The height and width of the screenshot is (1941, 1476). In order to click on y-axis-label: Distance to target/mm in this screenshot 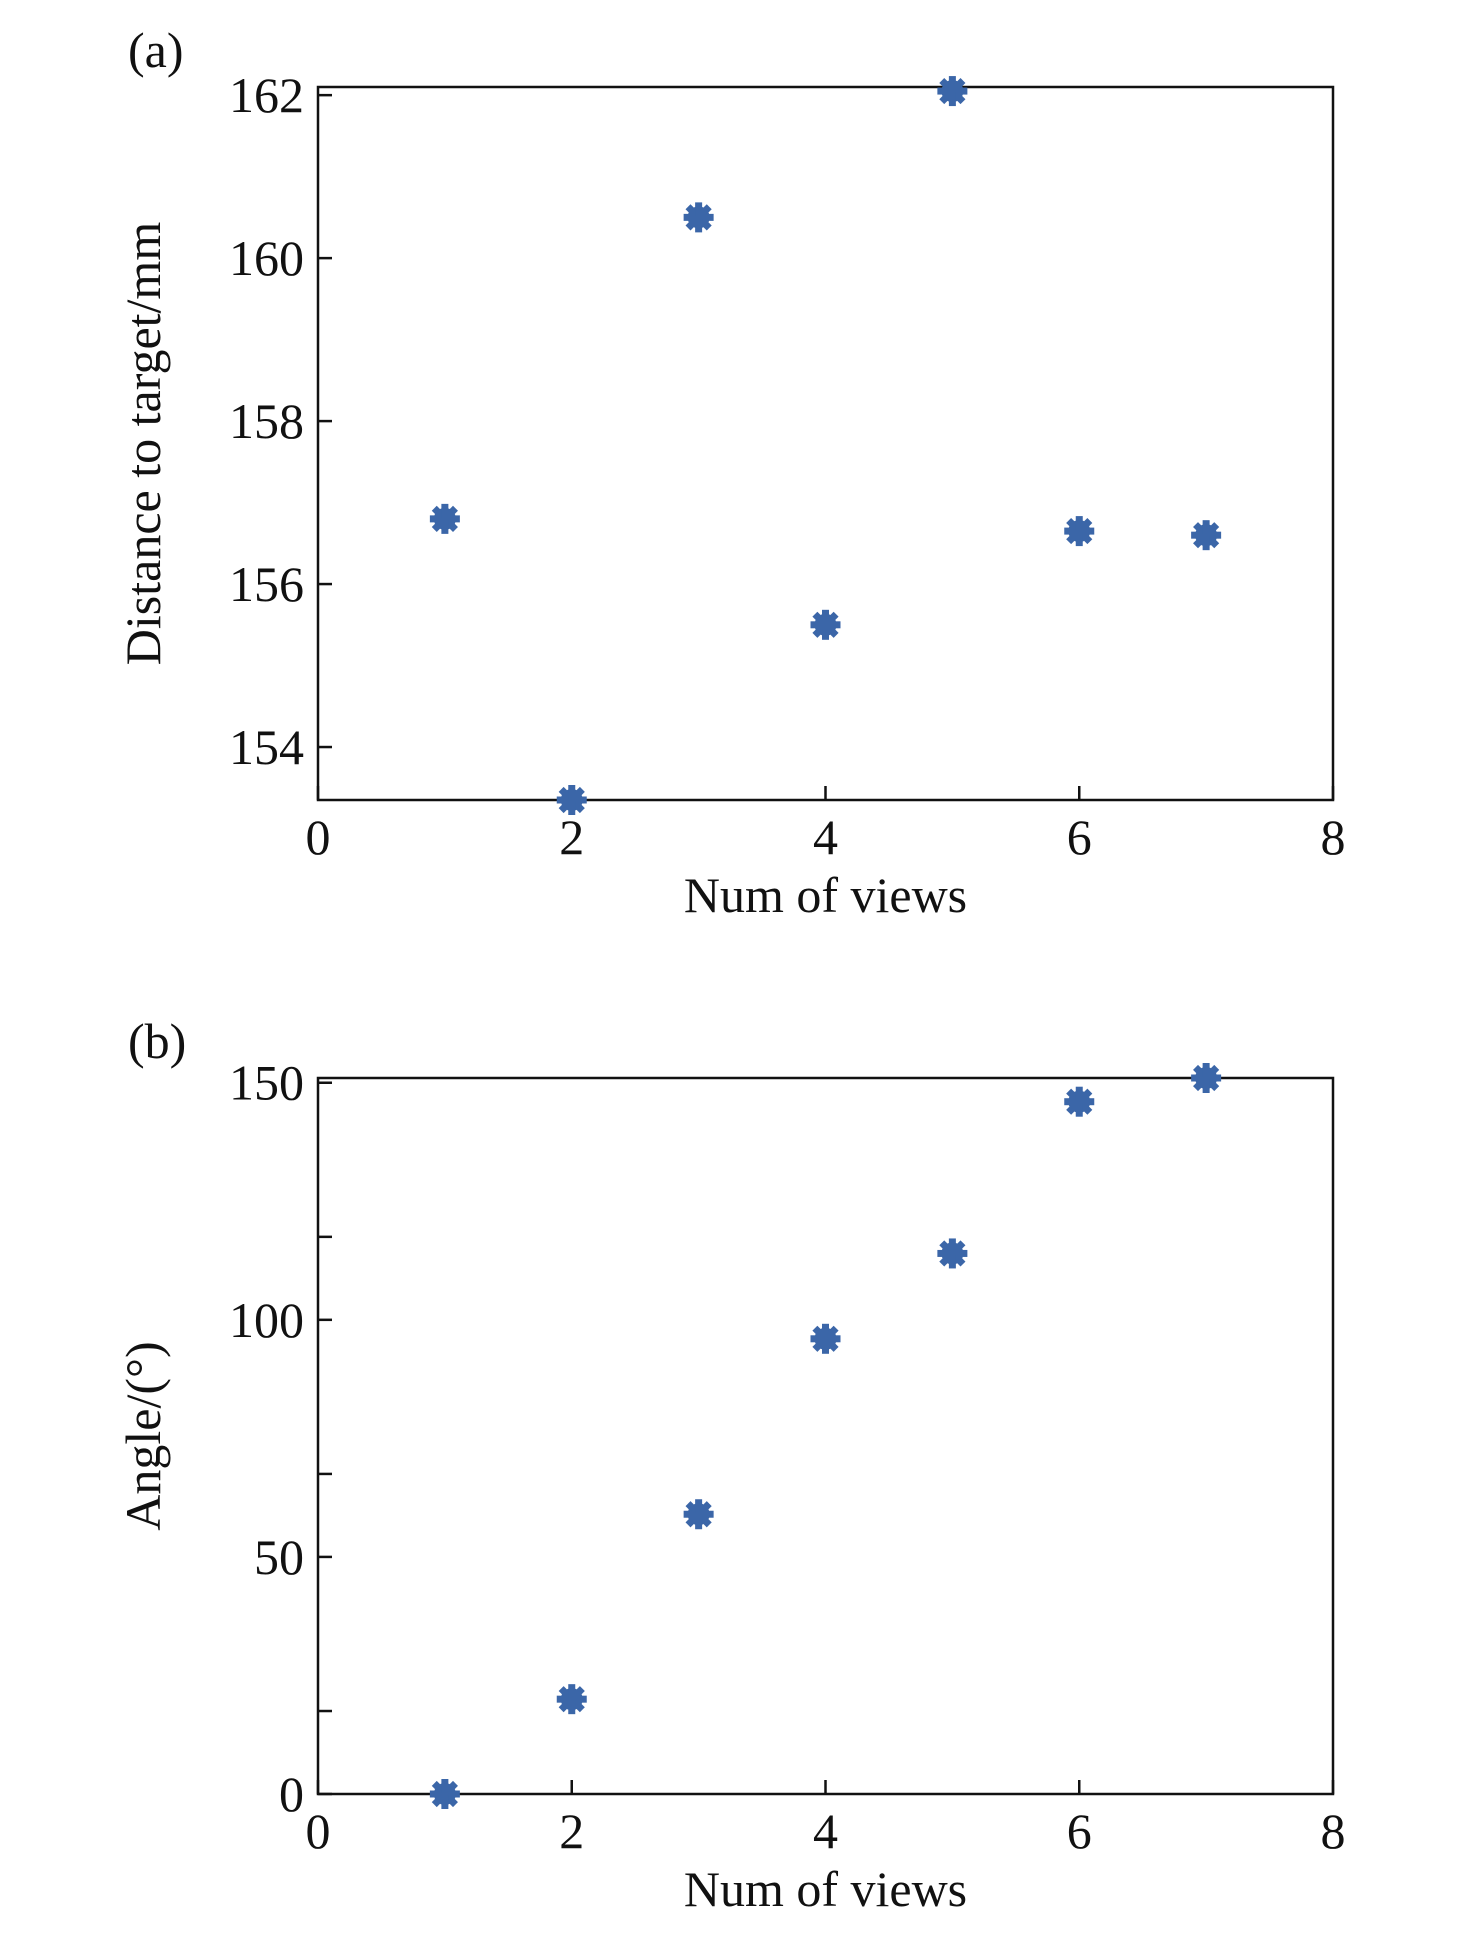, I will do `click(143, 444)`.